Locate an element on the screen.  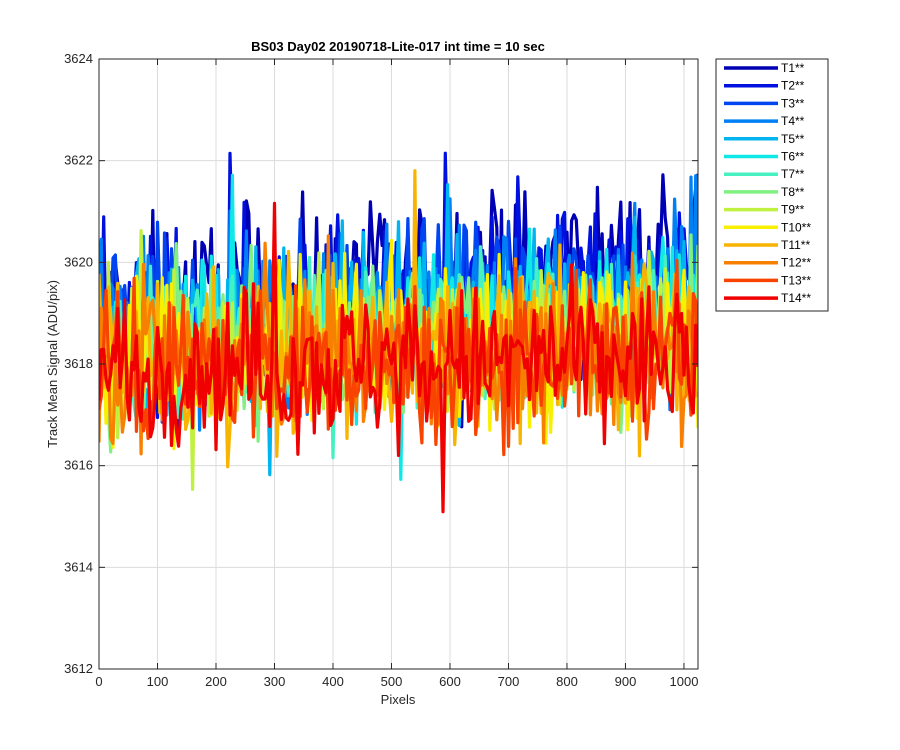
legend-entry-label: T7** is located at coordinates (793, 174).